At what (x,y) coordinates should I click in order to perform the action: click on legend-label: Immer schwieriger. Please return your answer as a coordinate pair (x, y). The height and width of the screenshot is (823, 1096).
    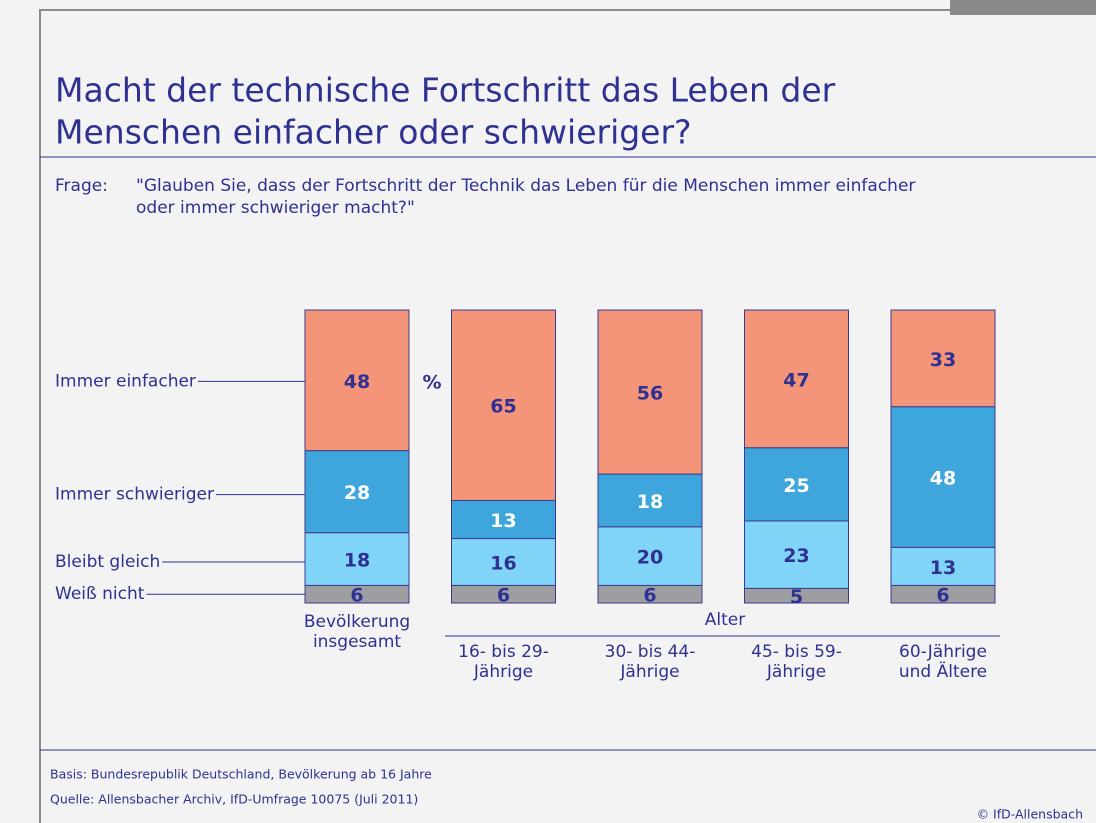
    Looking at the image, I should click on (134, 495).